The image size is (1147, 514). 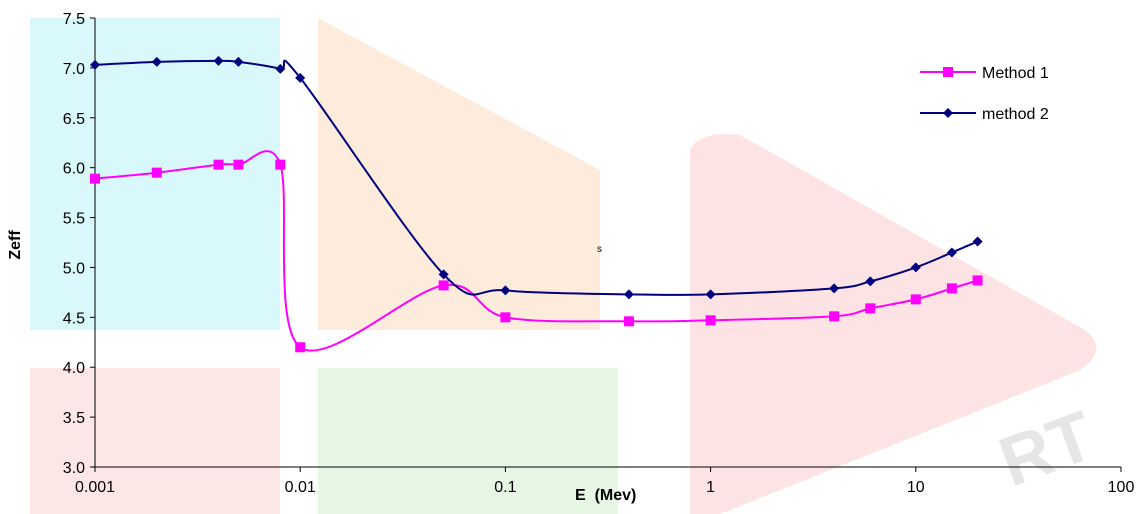 I want to click on legend-item-method-1: Method 1, so click(x=984, y=73).